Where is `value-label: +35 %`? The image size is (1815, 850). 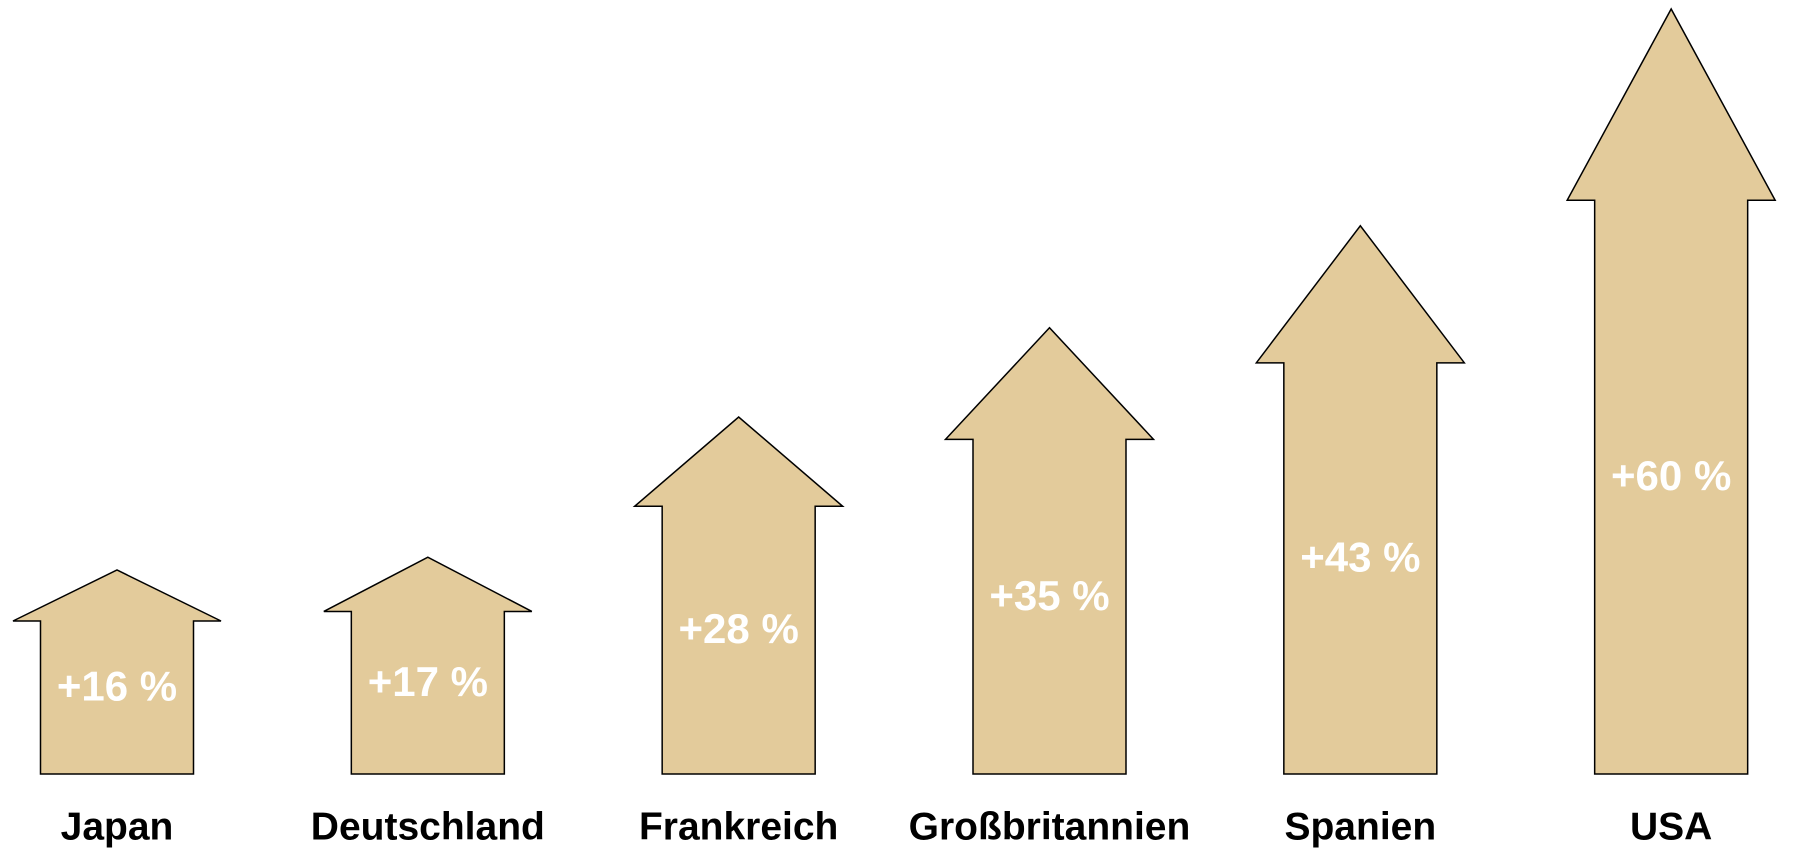 value-label: +35 % is located at coordinates (1049, 595).